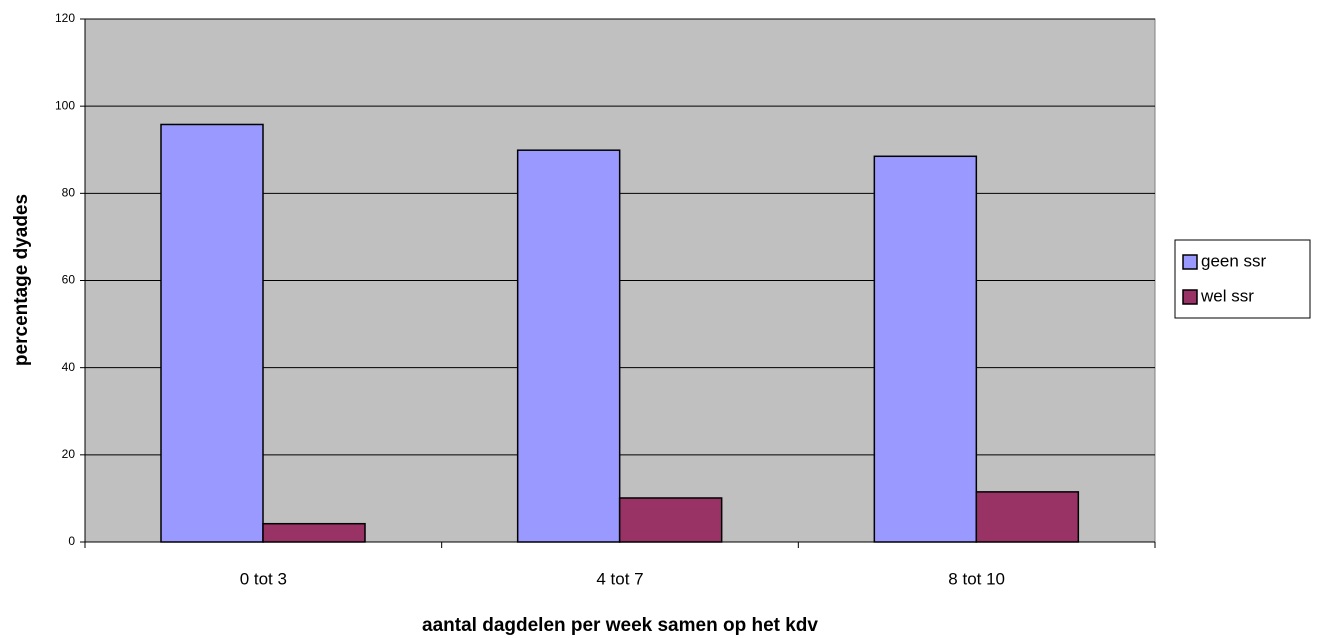  What do you see at coordinates (619, 578) in the screenshot?
I see `x-tick-label: 4 tot 7` at bounding box center [619, 578].